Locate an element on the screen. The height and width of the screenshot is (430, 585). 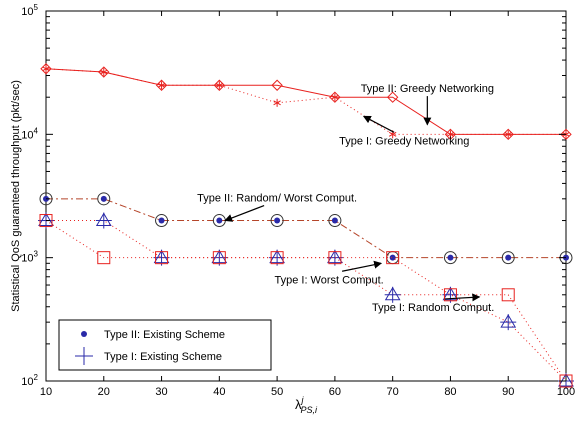
series-line-t2_greedy is located at coordinates (305, 101).